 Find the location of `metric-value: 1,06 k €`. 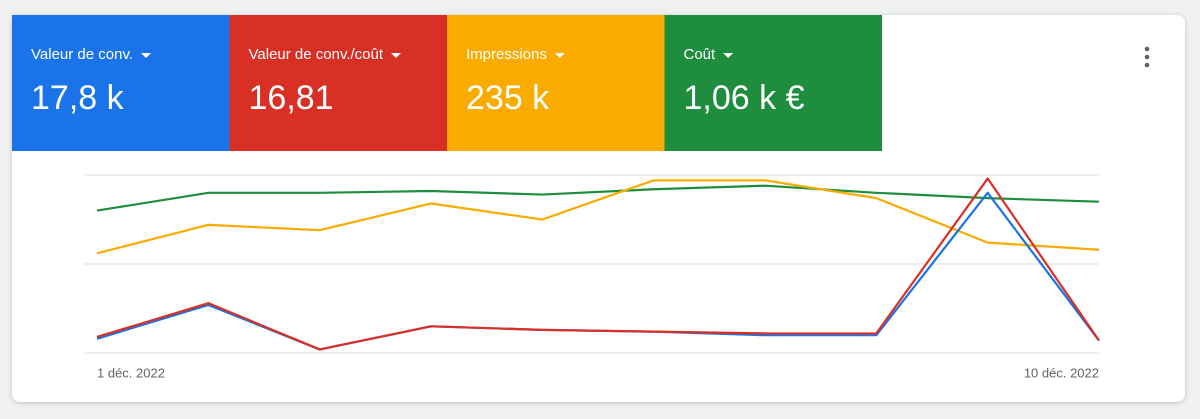

metric-value: 1,06 k € is located at coordinates (744, 98).